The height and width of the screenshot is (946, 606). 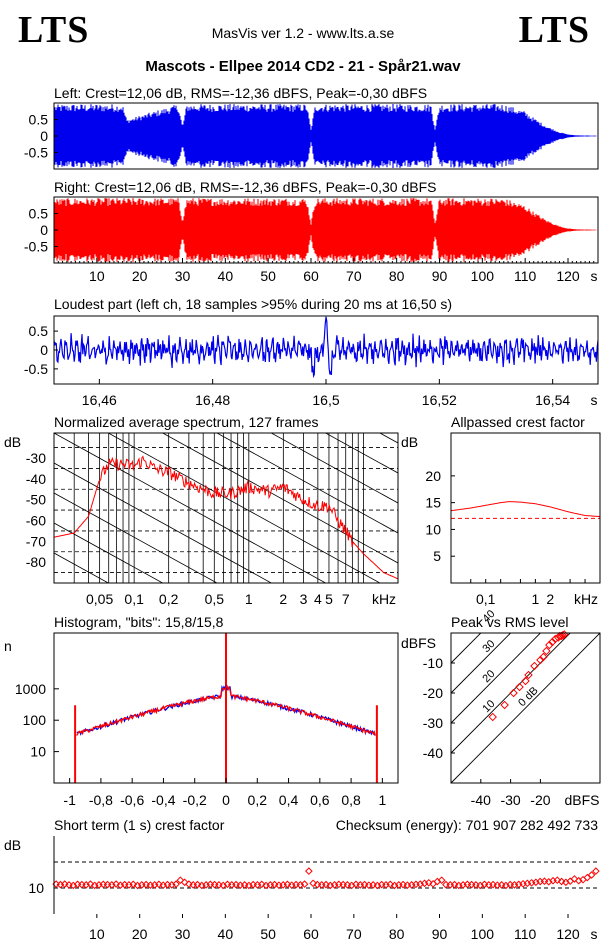 I want to click on x-tick-label: 20, so click(x=140, y=934).